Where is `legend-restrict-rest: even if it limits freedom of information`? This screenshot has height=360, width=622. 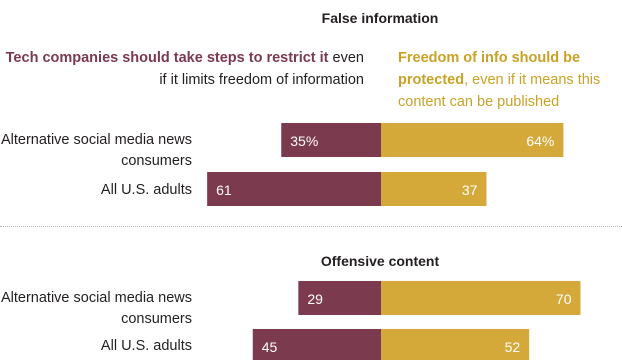 legend-restrict-rest: even if it limits freedom of information is located at coordinates (261, 69).